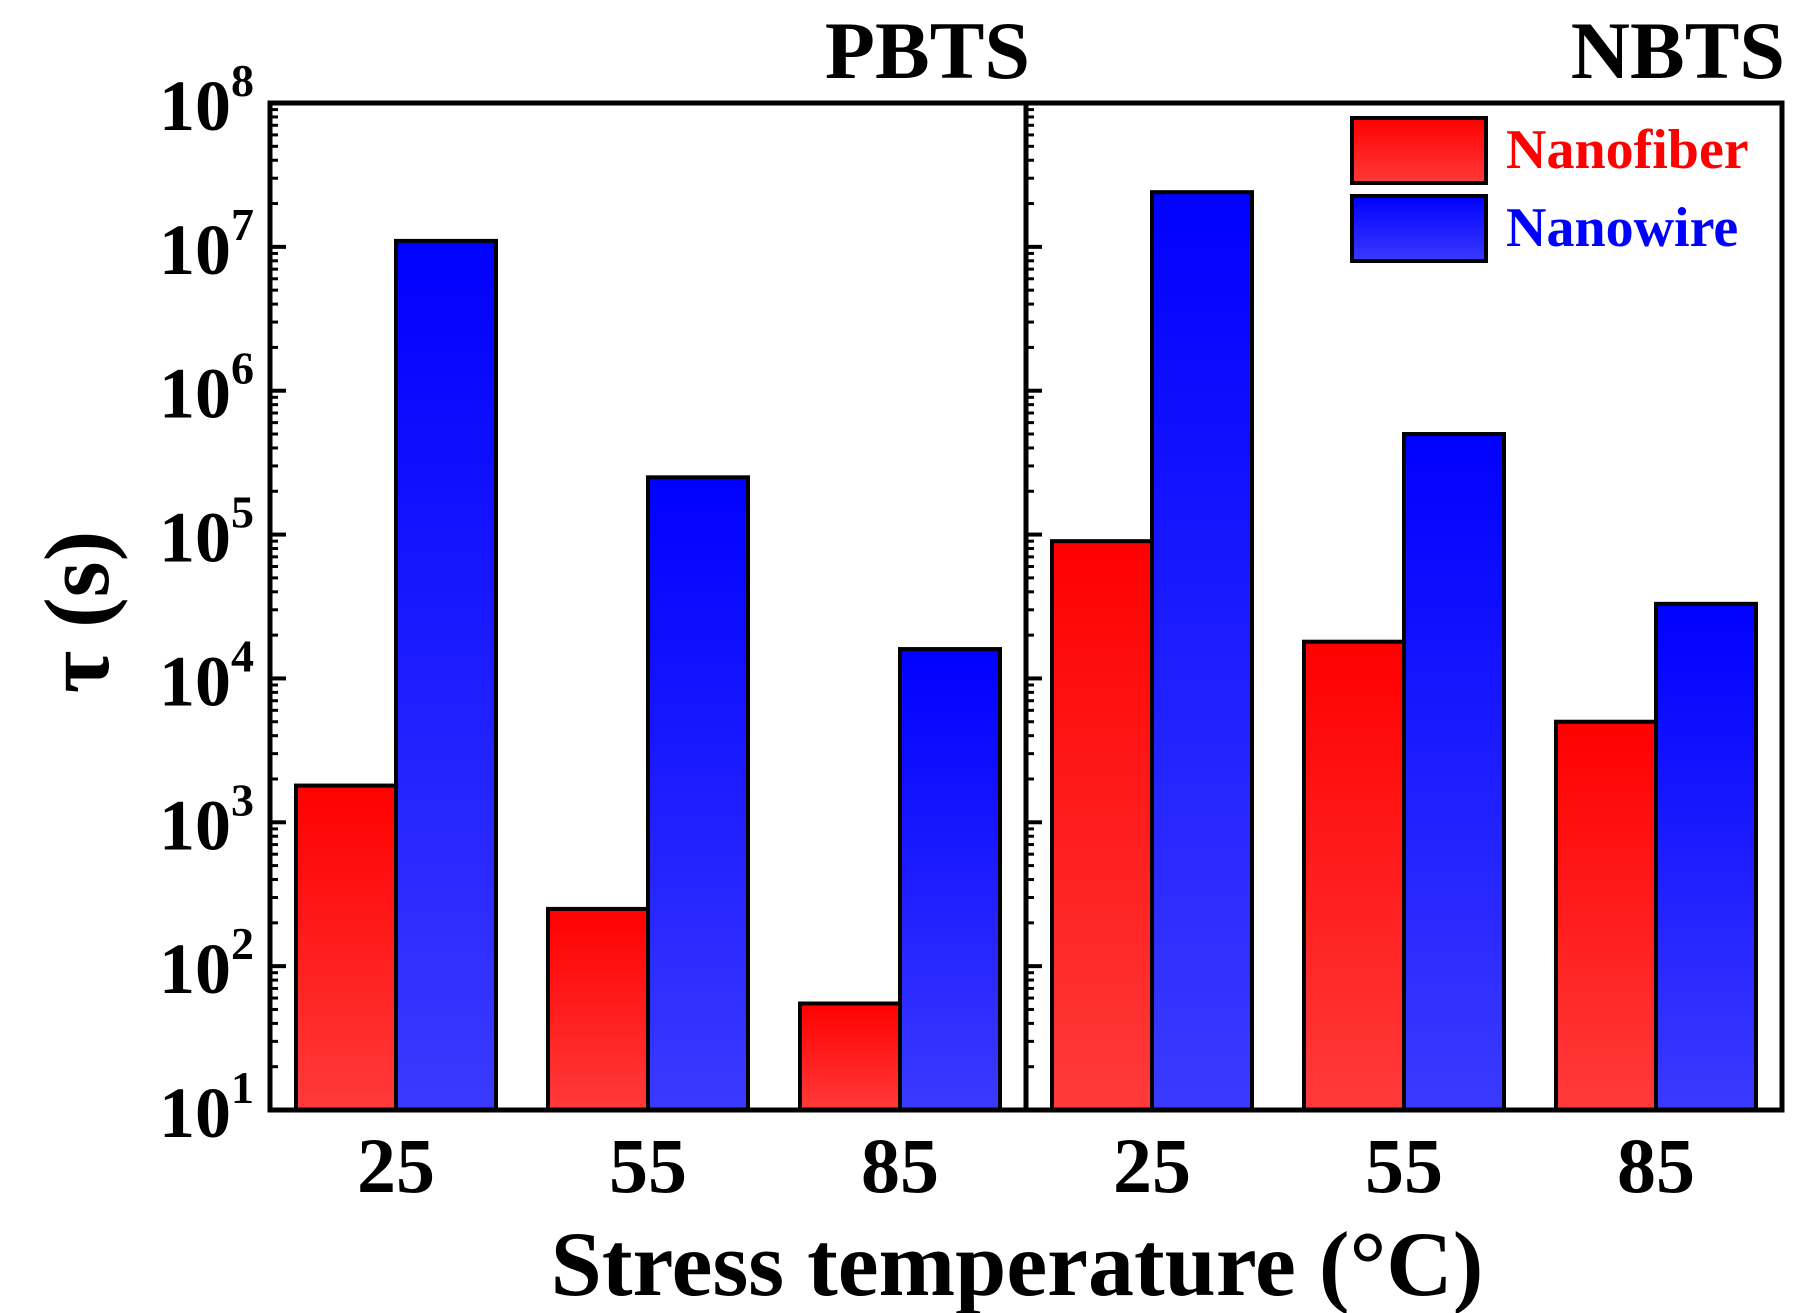  I want to click on y-tick-label: 10⁵, so click(206, 532).